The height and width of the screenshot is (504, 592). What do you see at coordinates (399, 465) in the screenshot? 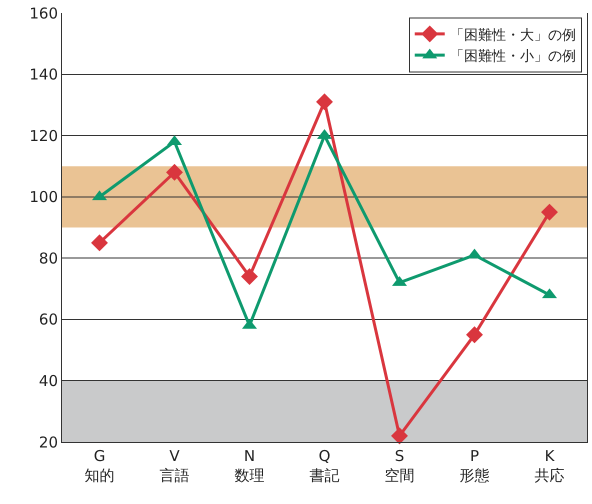
I see `x-tick-label: S 空間` at bounding box center [399, 465].